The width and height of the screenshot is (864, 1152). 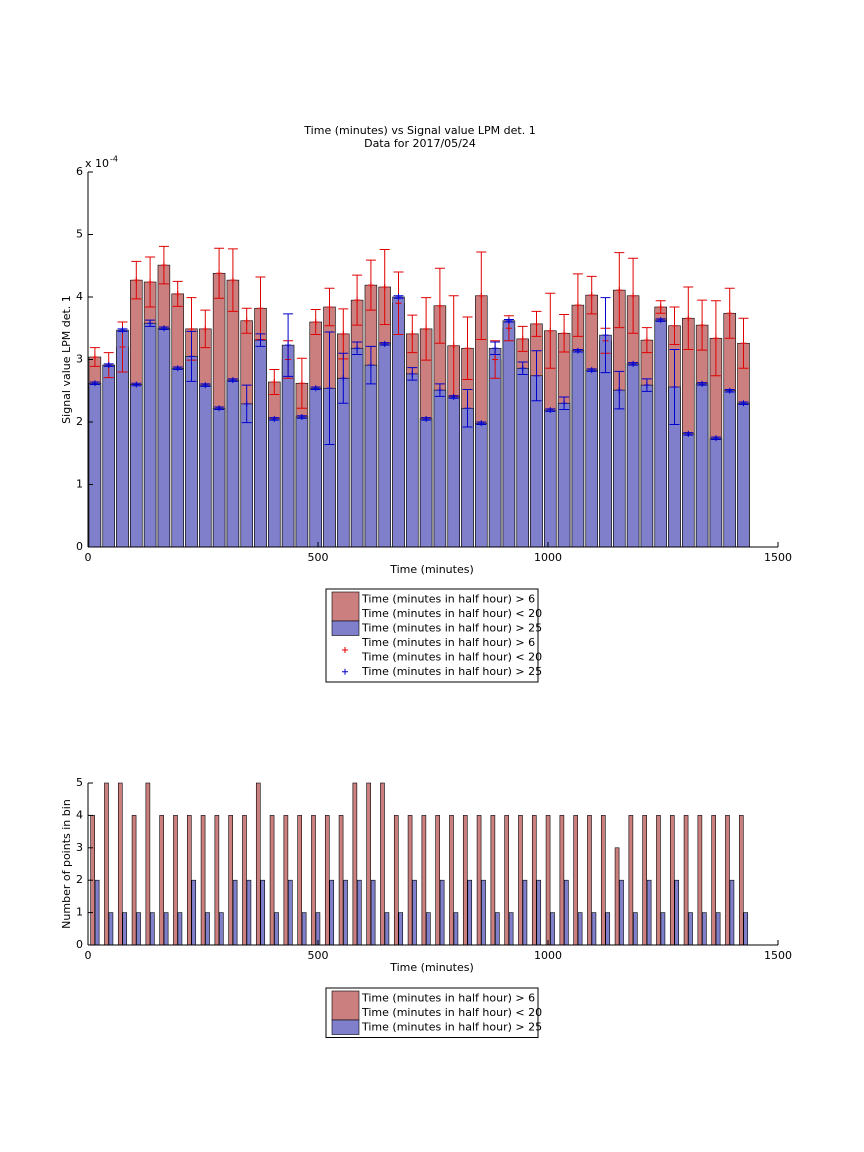 I want to click on y-axis-label: Signal value LPM det. 1, so click(x=66, y=359).